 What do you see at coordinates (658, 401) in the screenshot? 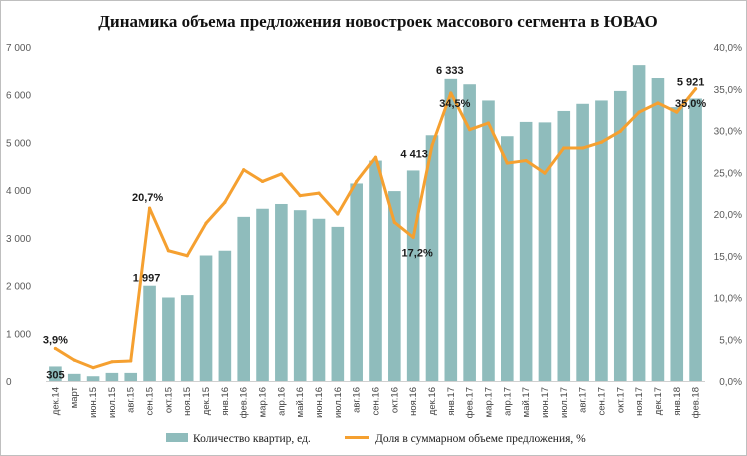
I see `x-tick-label: дек.17` at bounding box center [658, 401].